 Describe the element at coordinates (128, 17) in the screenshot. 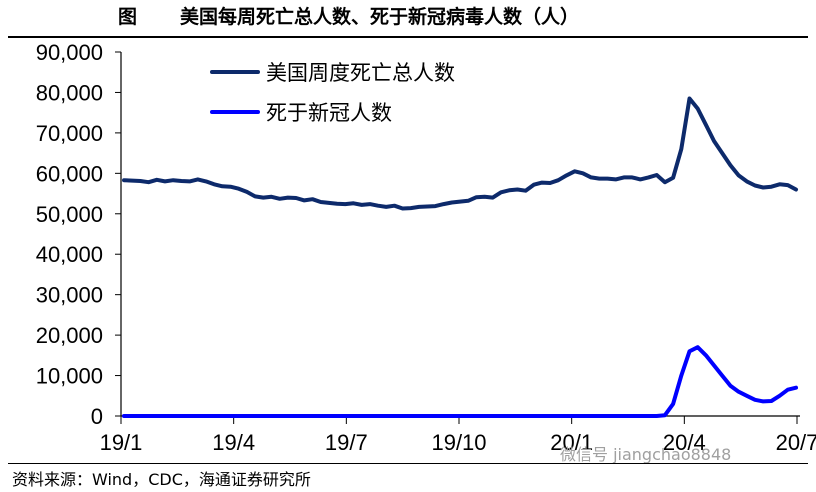

I see `figure-label: 图` at that location.